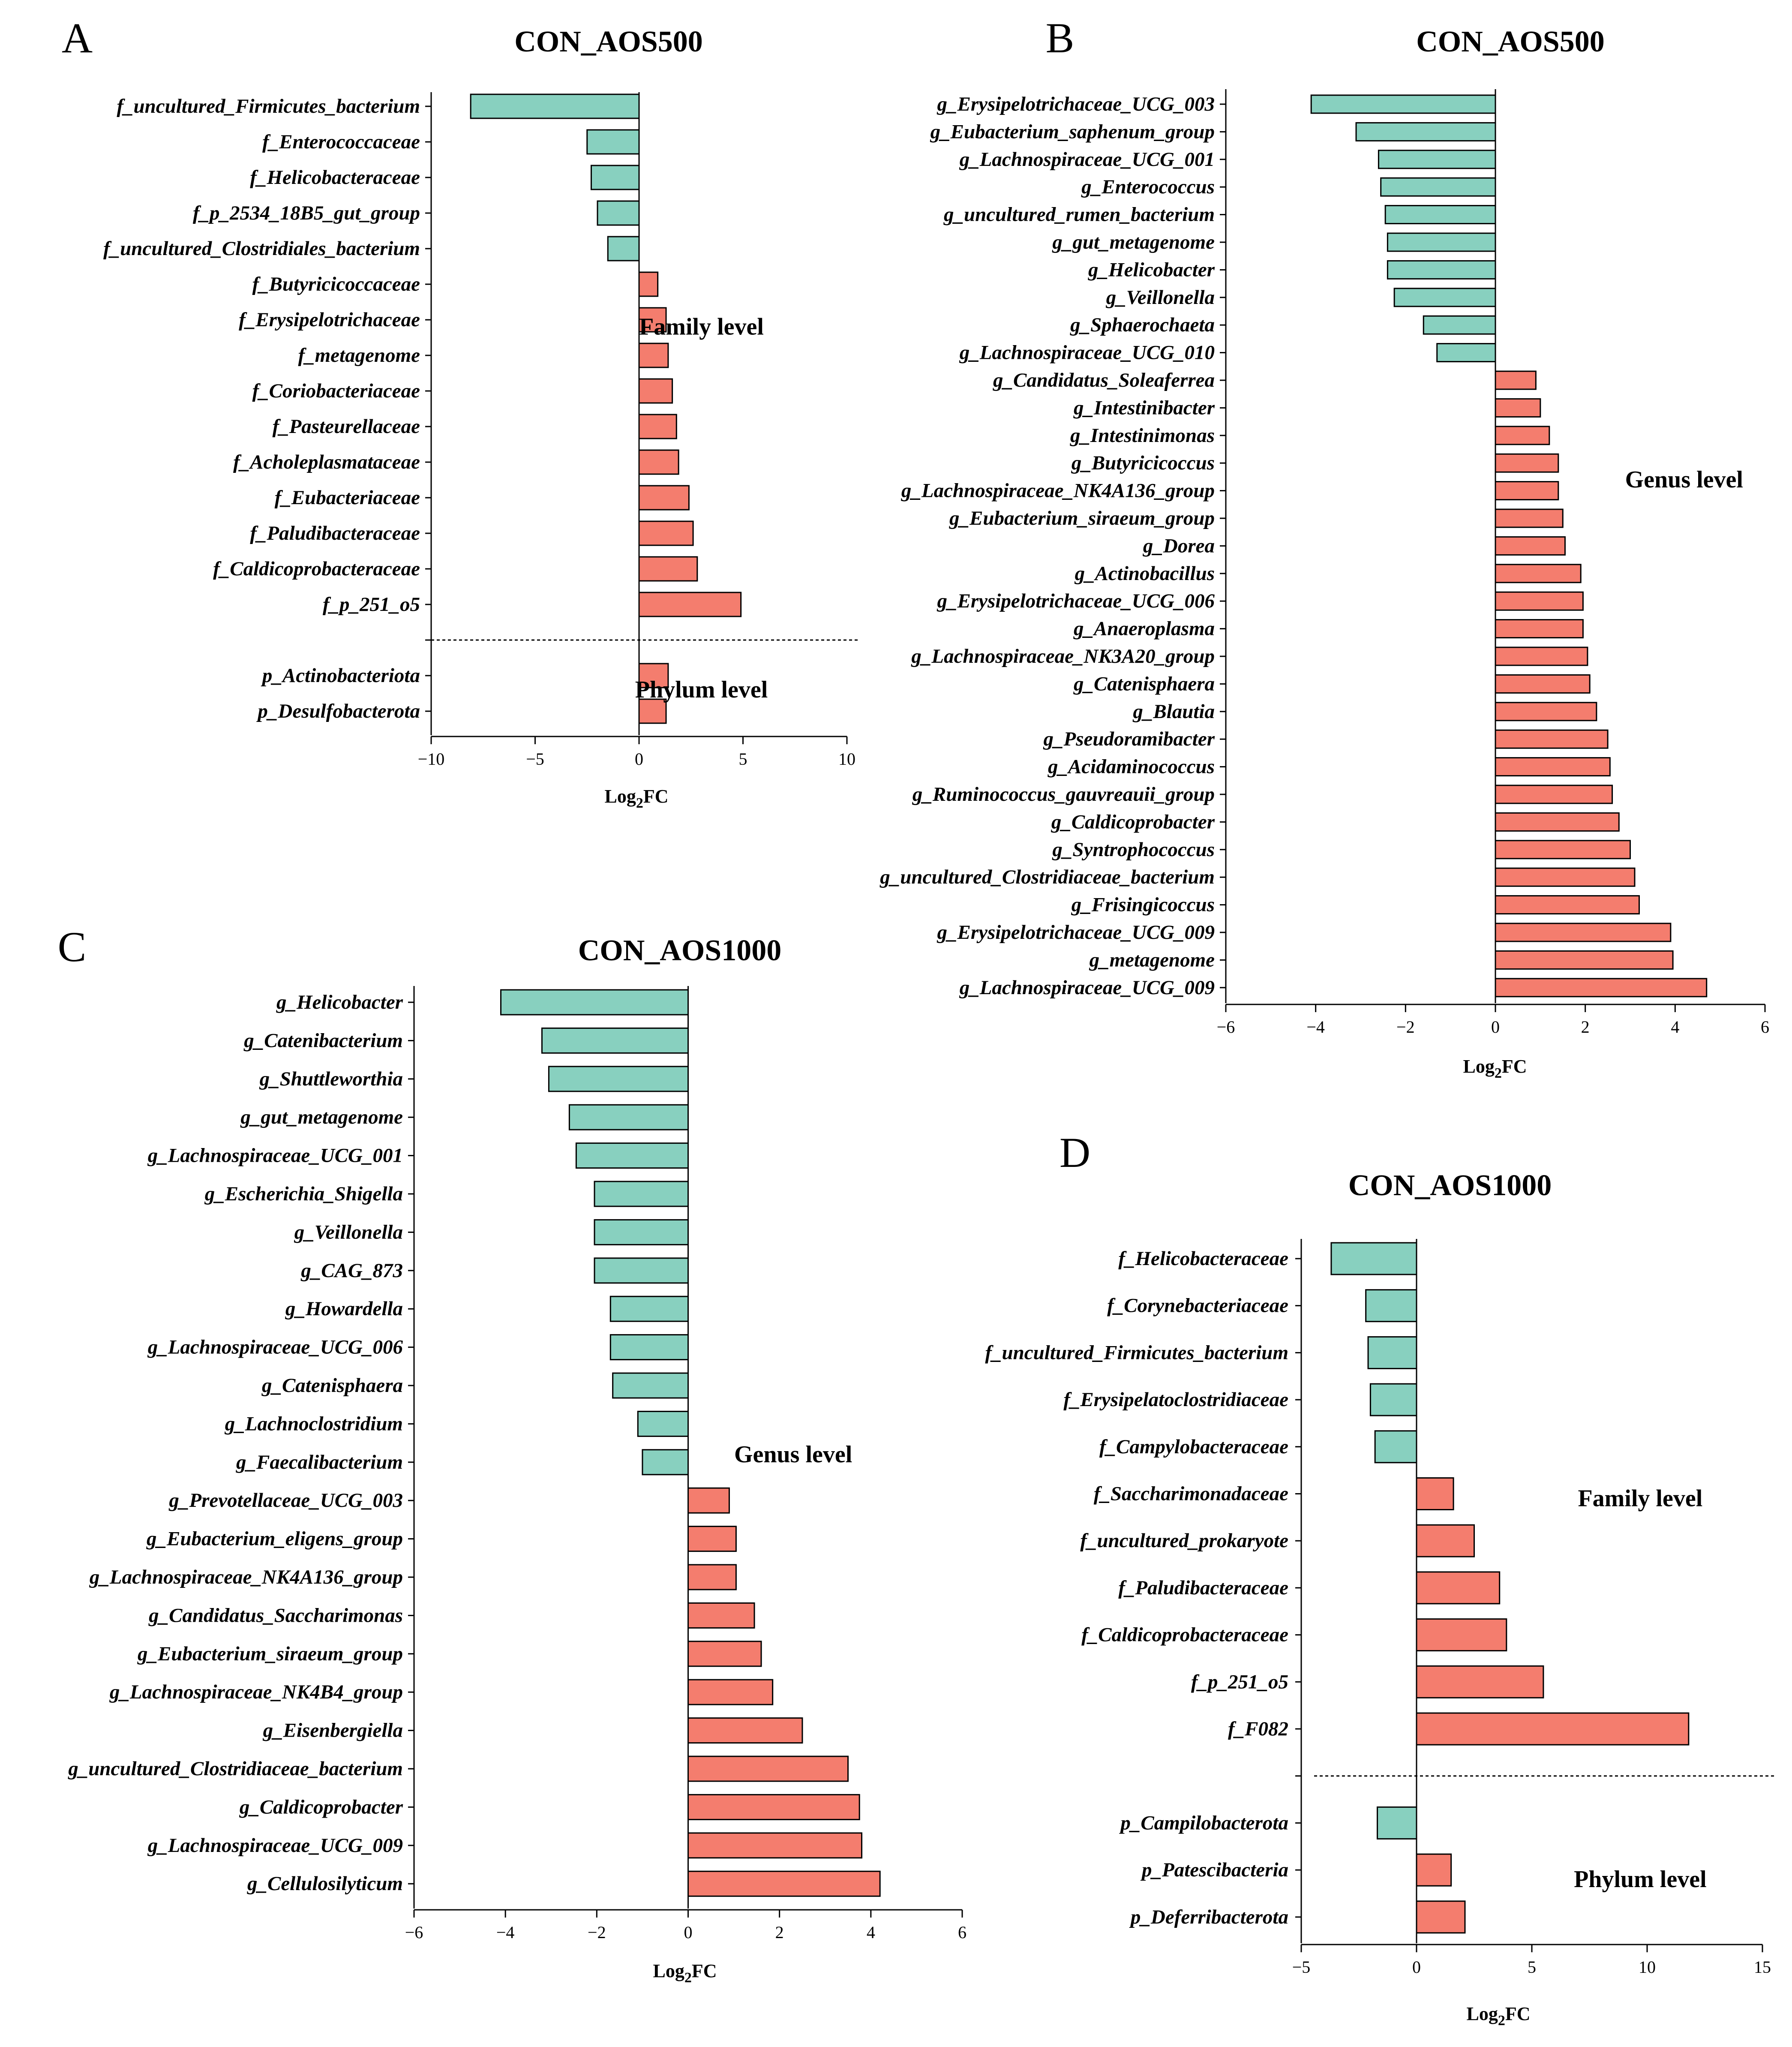 This screenshot has height=2047, width=1792. Describe the element at coordinates (351, 1271) in the screenshot. I see `category-label: g_CAG_873` at that location.